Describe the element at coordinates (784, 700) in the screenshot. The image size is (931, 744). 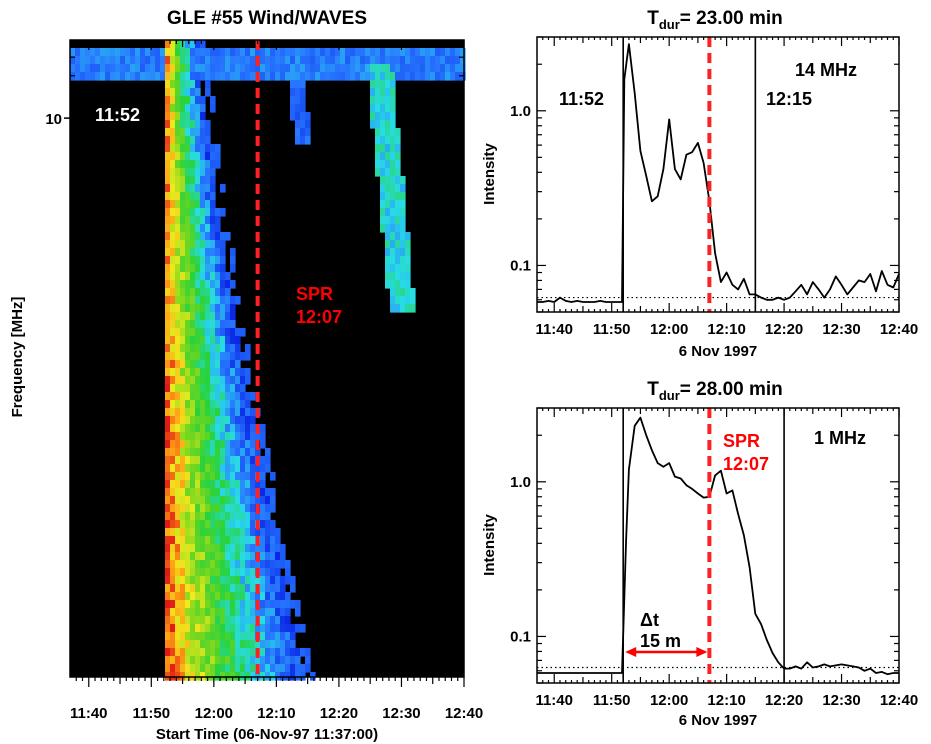
I see `x-tick-label: 12:20` at that location.